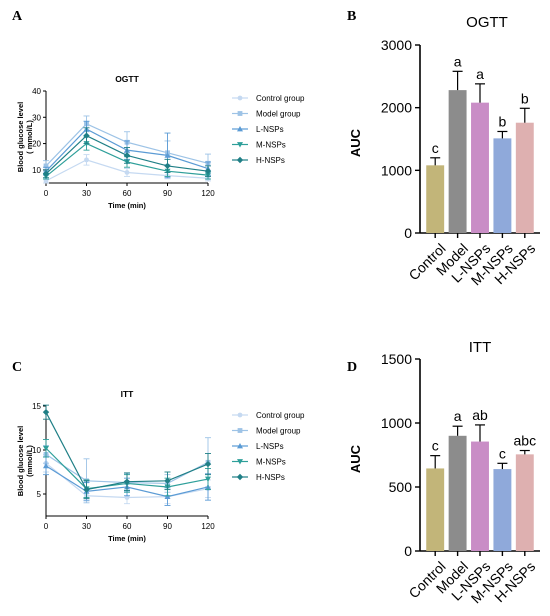 The image size is (550, 616). I want to click on y-tick-label: 40, so click(36, 91).